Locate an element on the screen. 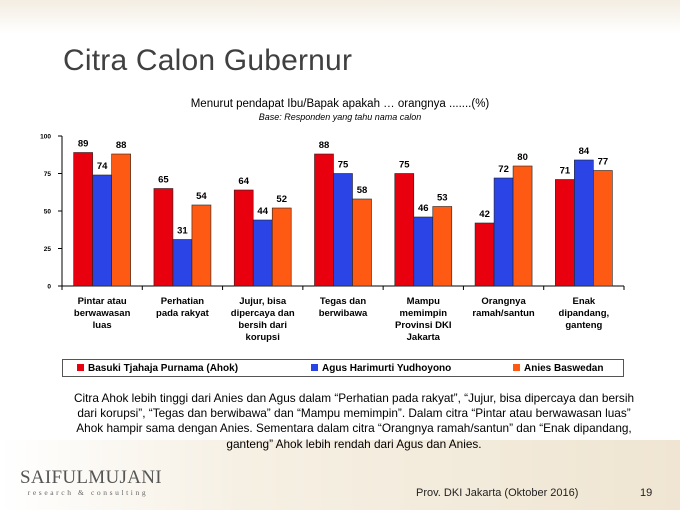  category-label-line: dipandang, is located at coordinates (584, 313).